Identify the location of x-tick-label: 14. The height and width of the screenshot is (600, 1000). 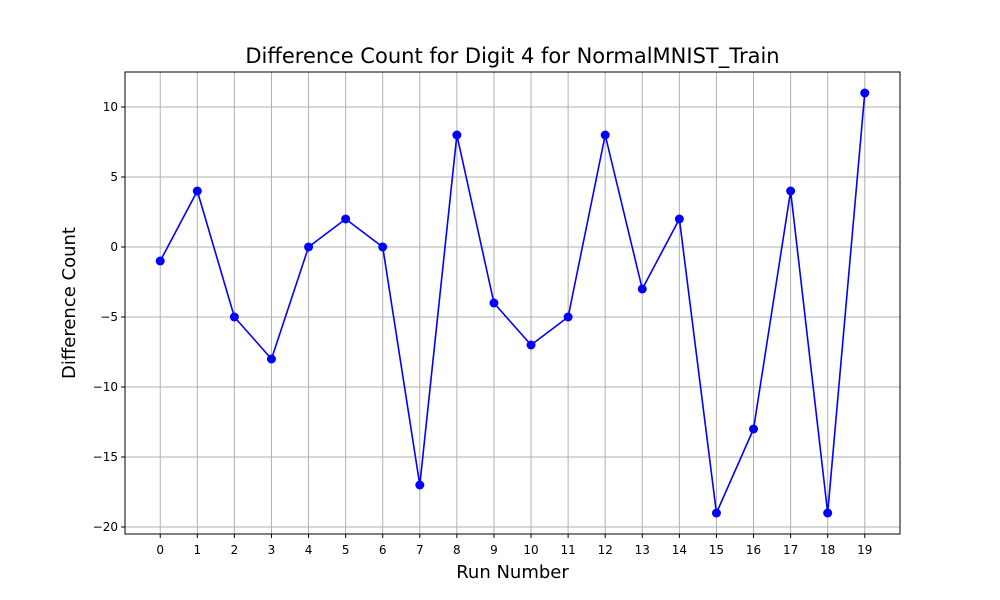
(679, 550).